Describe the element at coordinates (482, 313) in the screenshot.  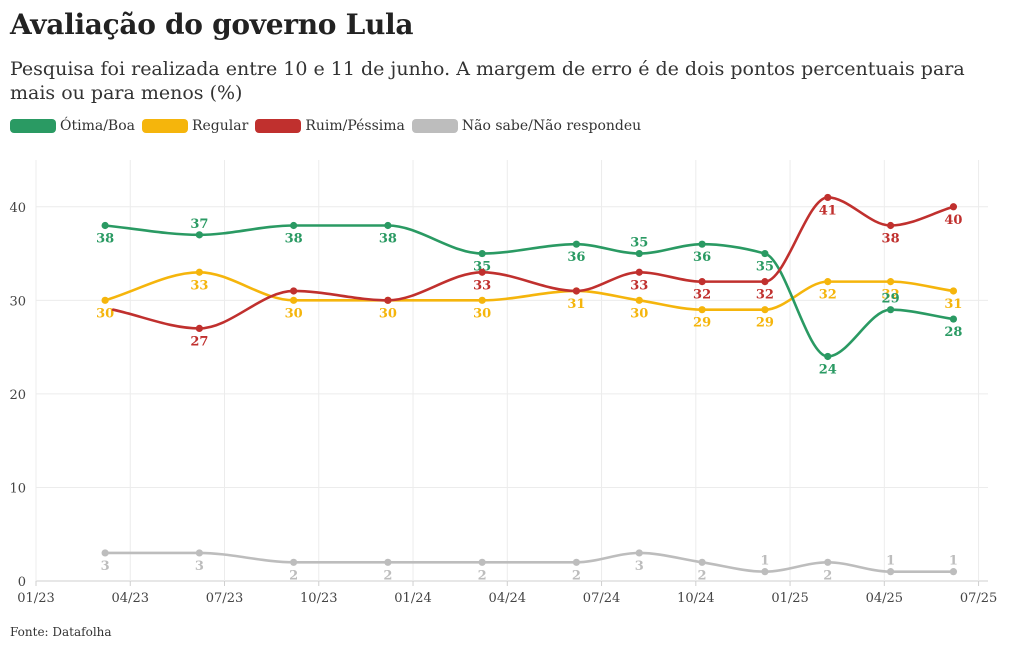
I see `data-label-regular-4: 30` at that location.